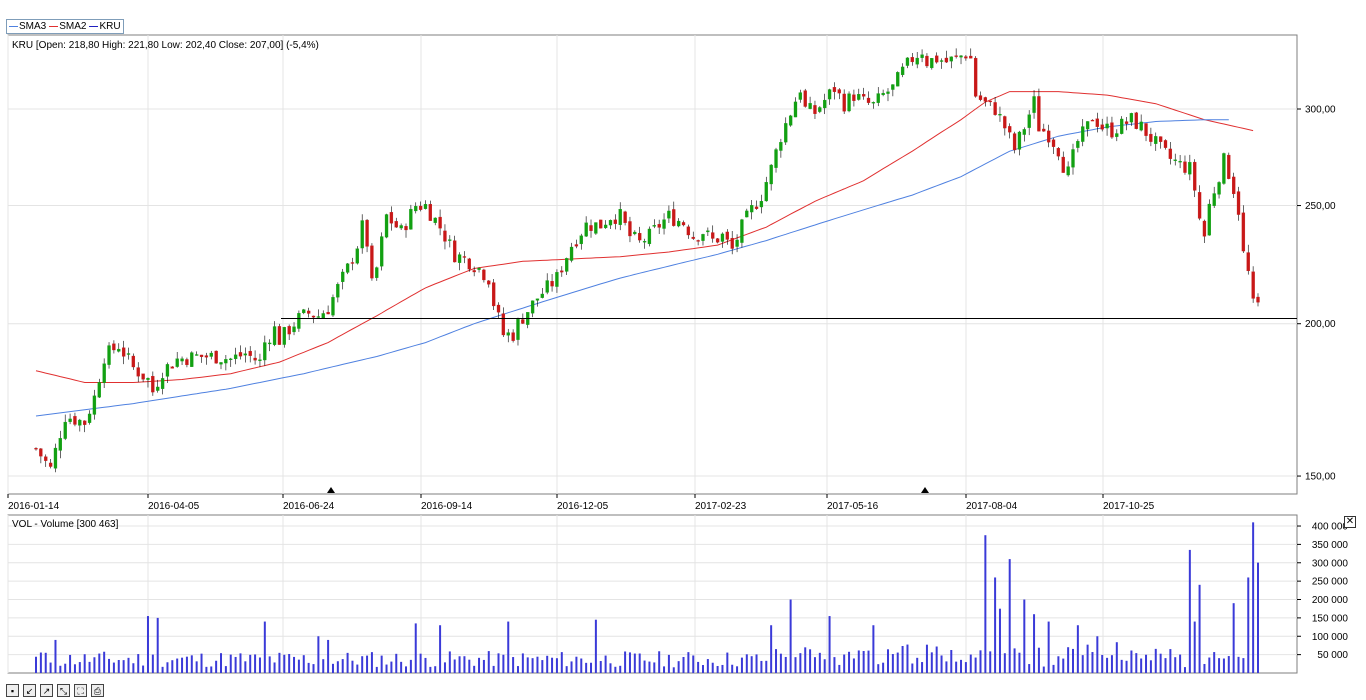 The width and height of the screenshot is (1366, 700). Describe the element at coordinates (80, 690) in the screenshot. I see `fit-icon: ⛶` at that location.